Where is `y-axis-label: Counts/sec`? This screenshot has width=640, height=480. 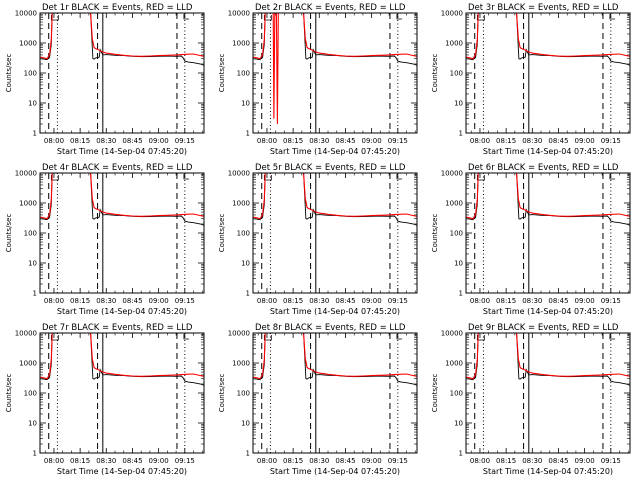 y-axis-label: Counts/sec is located at coordinates (222, 393).